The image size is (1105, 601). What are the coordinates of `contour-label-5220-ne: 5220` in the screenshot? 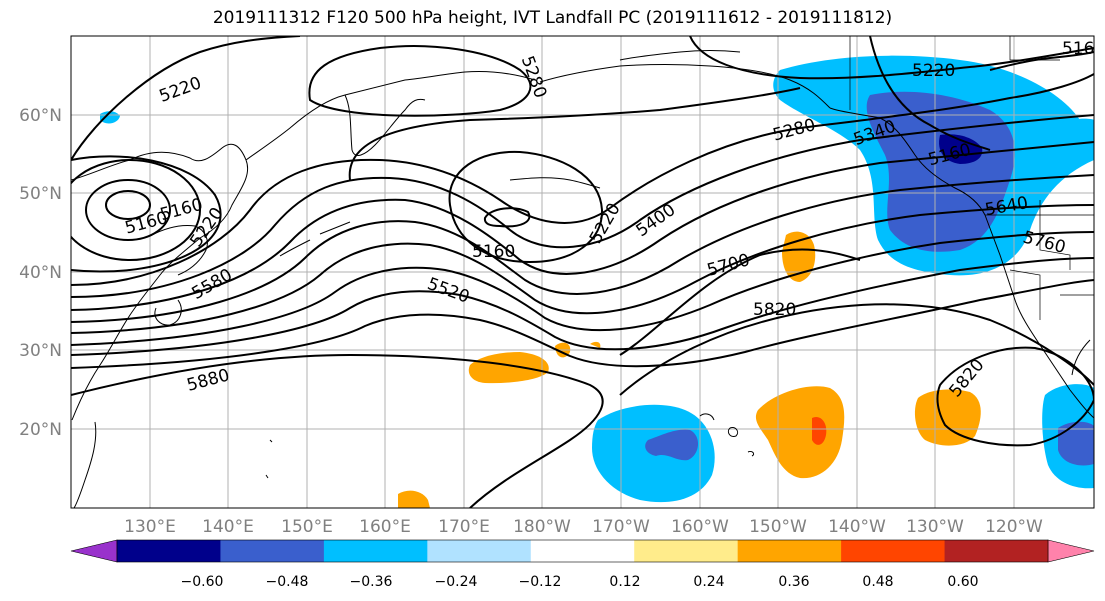 It's located at (933, 71).